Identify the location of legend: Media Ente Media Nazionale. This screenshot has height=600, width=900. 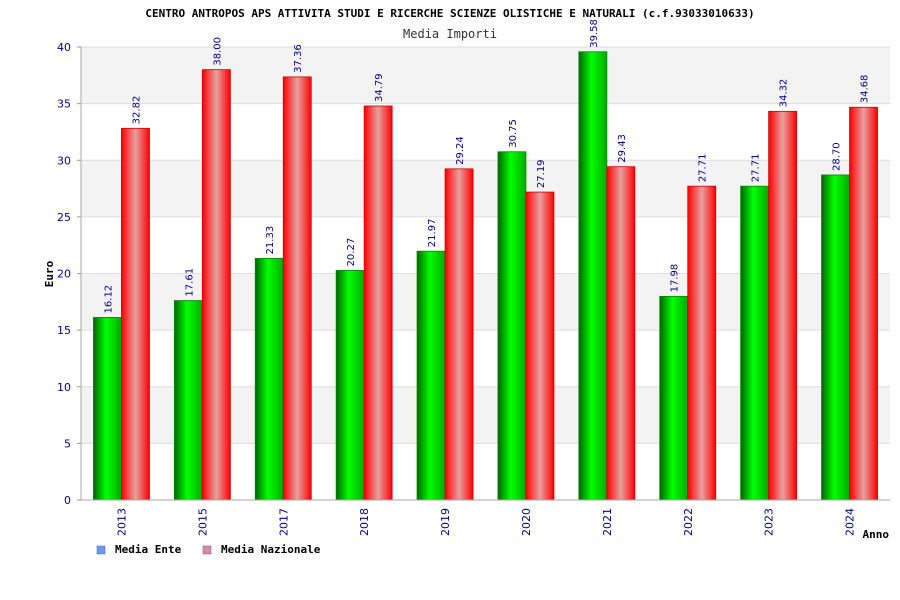
(208, 549).